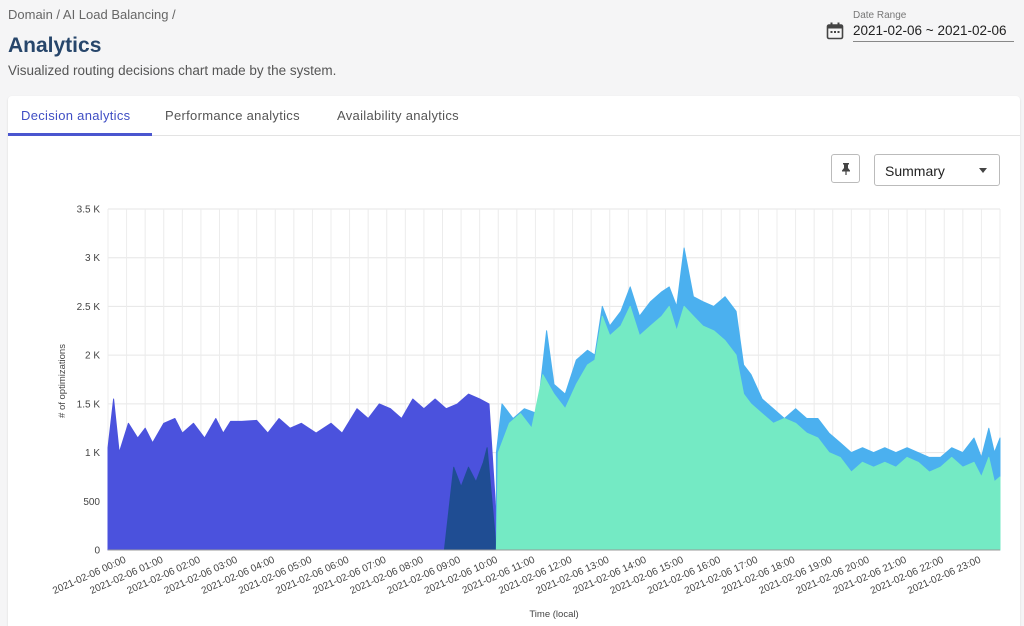 This screenshot has width=1024, height=626. Describe the element at coordinates (62, 381) in the screenshot. I see `y-axis-label: # of optimizations` at that location.